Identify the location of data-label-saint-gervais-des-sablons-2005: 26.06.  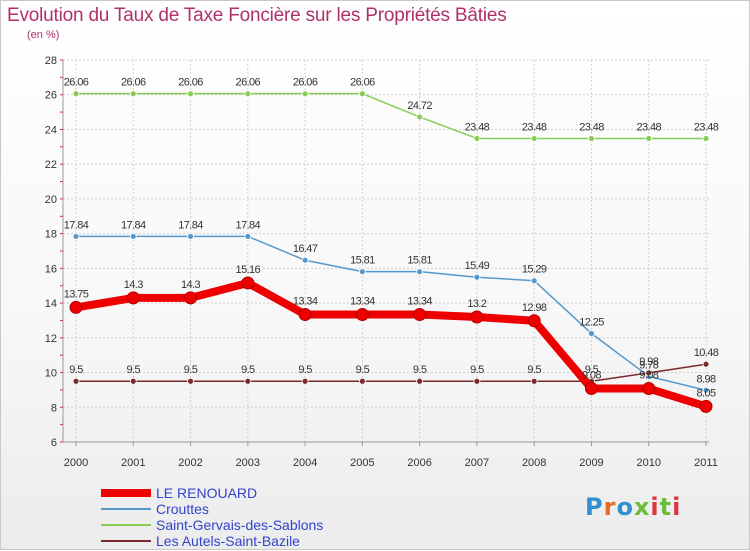
(362, 83).